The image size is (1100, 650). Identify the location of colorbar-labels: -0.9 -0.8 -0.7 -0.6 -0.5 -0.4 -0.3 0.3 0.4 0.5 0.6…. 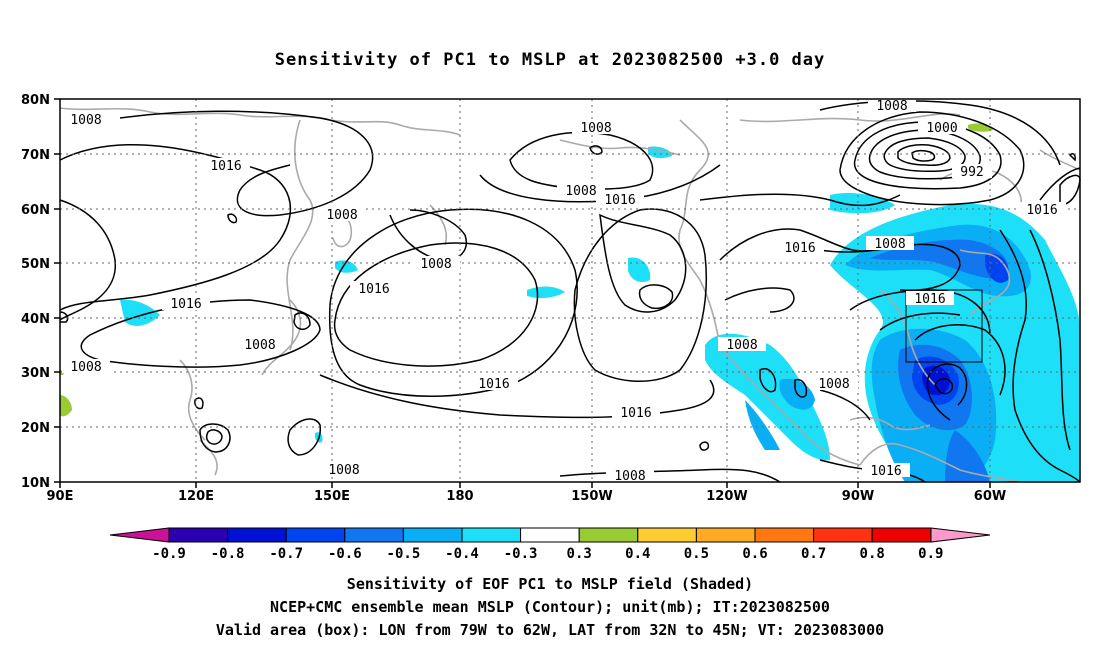
(547, 554).